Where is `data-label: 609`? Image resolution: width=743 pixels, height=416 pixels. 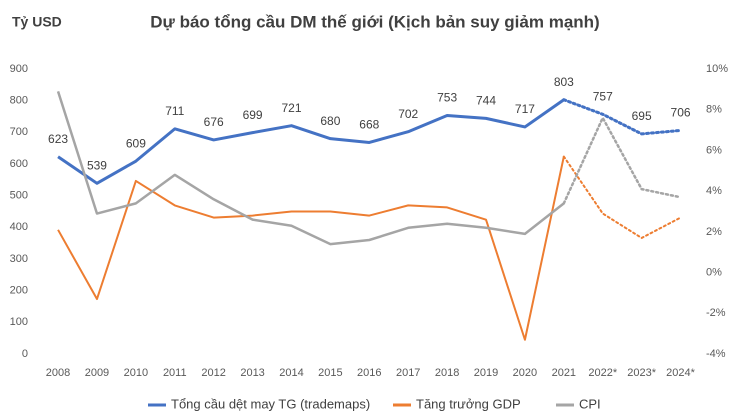
data-label: 609 is located at coordinates (136, 143).